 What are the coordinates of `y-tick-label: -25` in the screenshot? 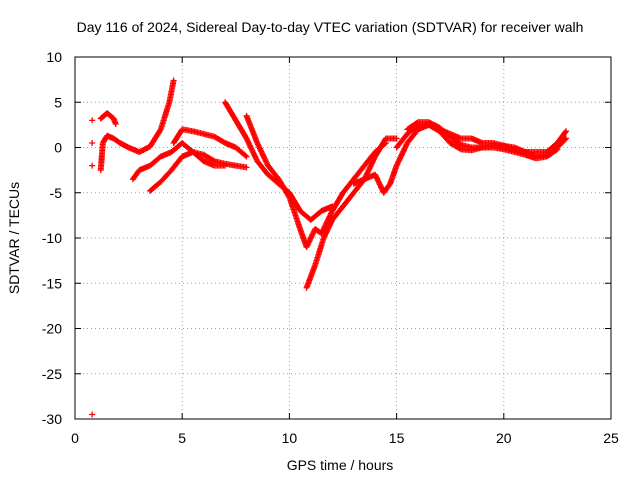 It's located at (52, 374).